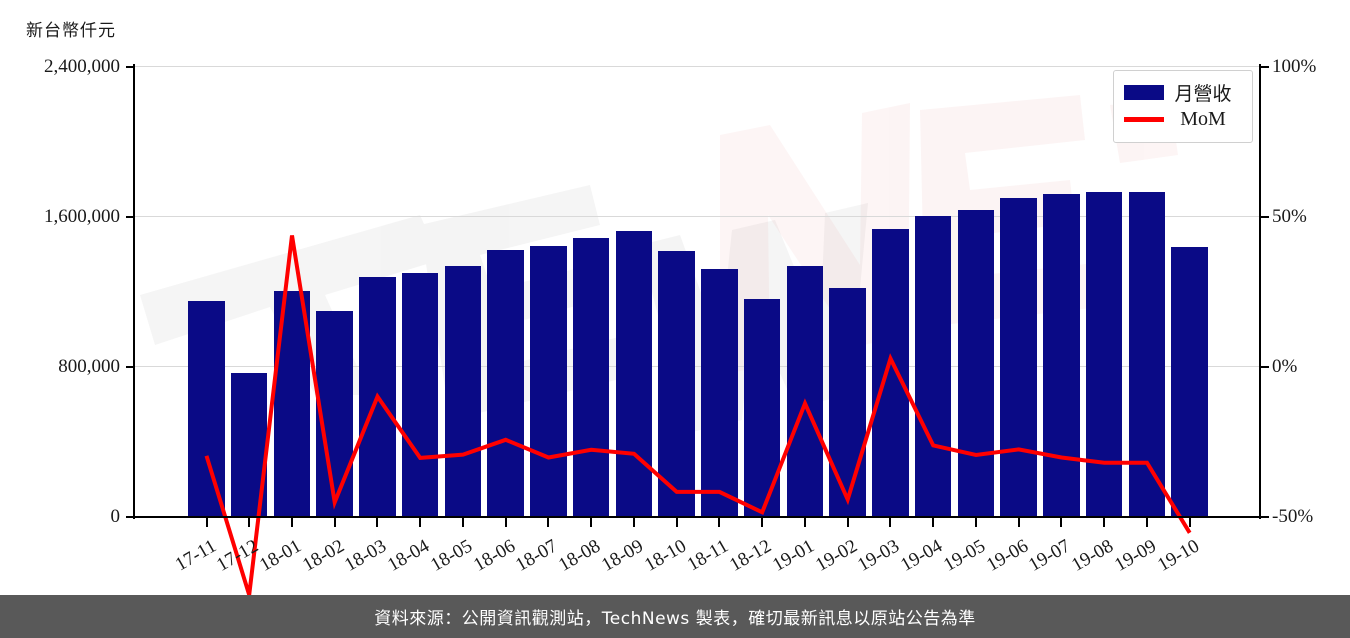 The height and width of the screenshot is (638, 1350). What do you see at coordinates (1203, 119) in the screenshot?
I see `legend-label-mom: MoM` at bounding box center [1203, 119].